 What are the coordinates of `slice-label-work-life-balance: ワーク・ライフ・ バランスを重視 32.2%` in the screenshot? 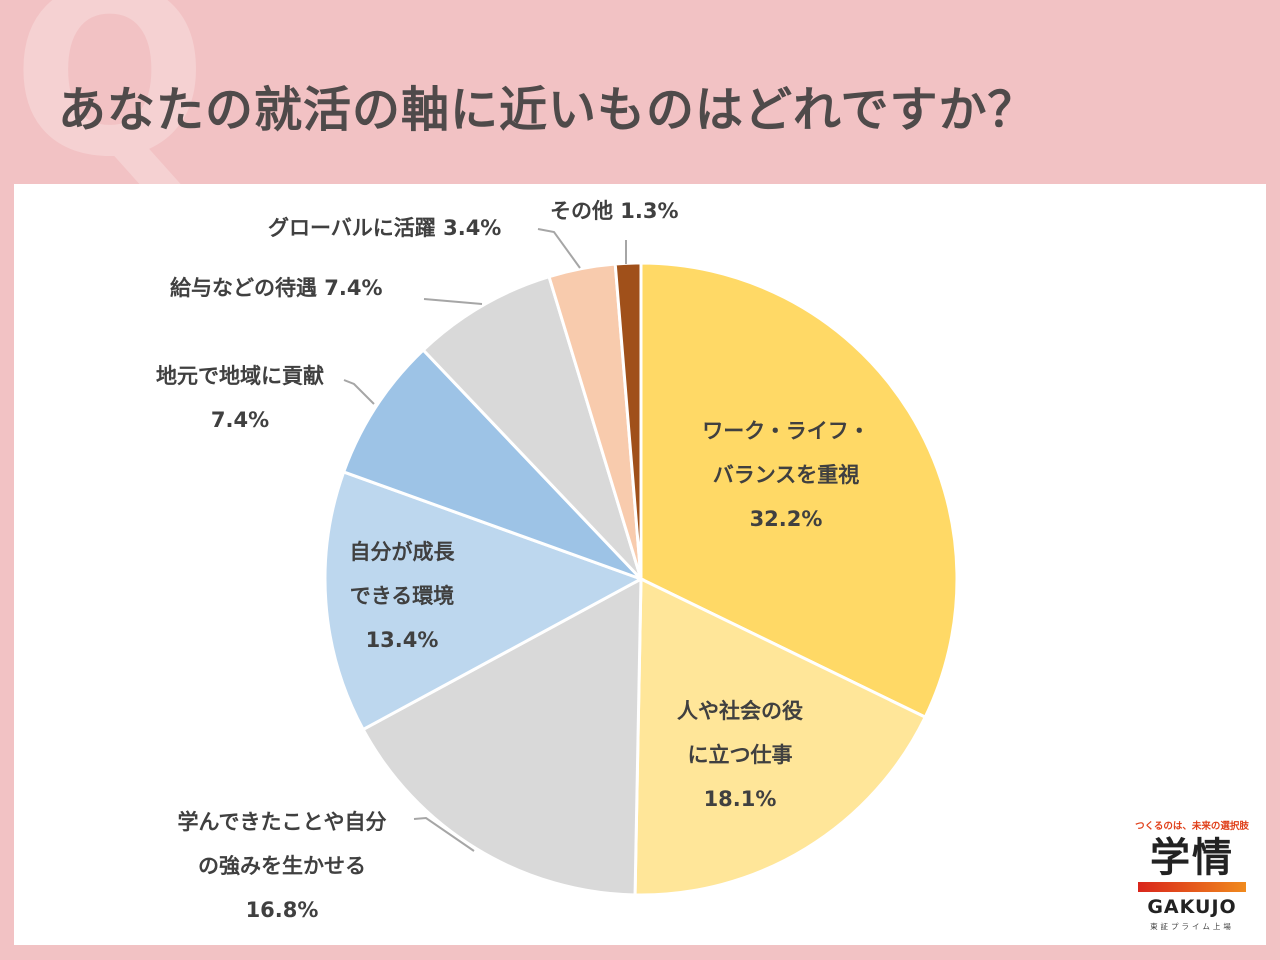 It's located at (786, 475).